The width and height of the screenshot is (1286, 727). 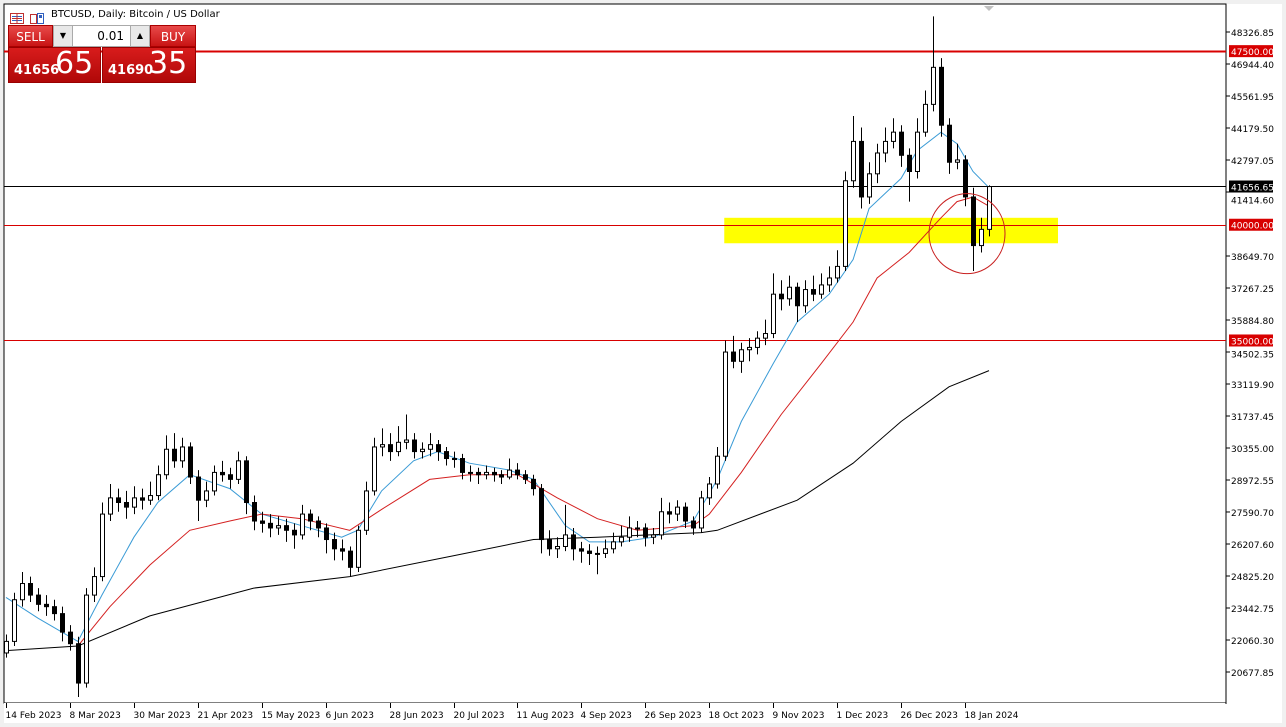 I want to click on sell-price-box: 41656 65, so click(x=54, y=64).